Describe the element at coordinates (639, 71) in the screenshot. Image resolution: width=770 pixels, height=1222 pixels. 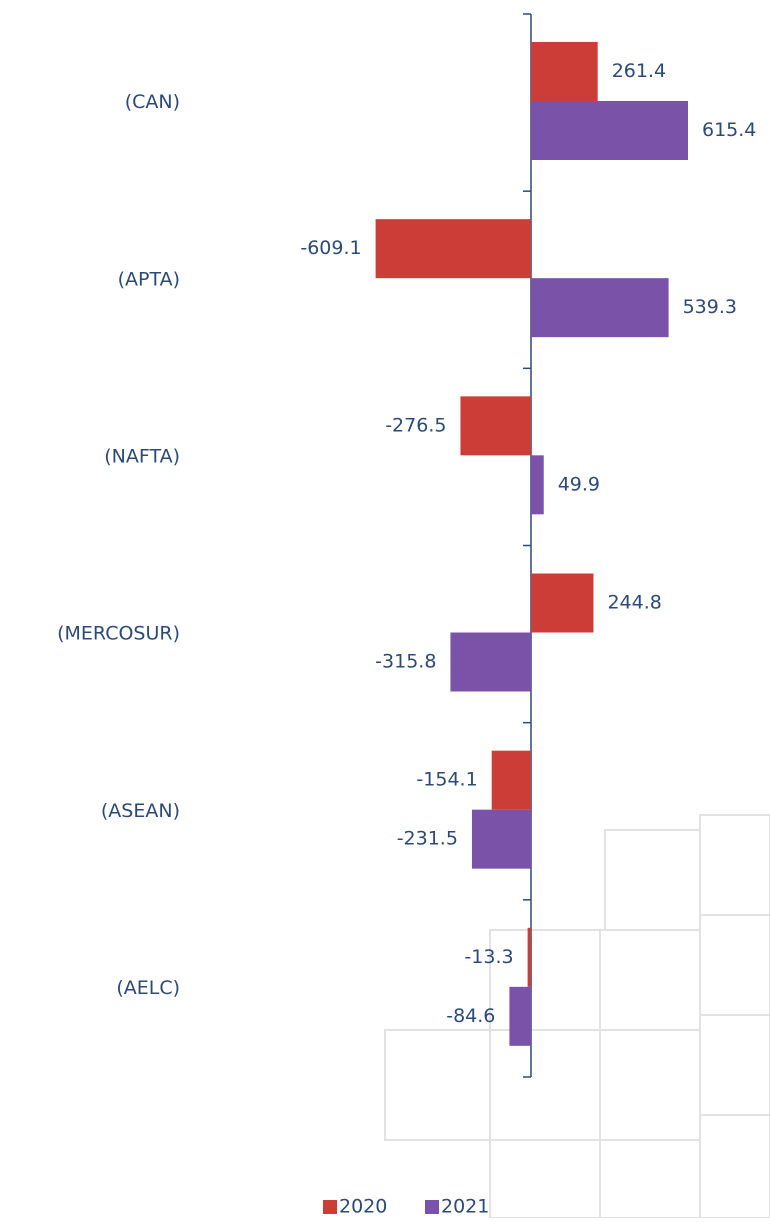
I see `value-label: 261.4` at that location.